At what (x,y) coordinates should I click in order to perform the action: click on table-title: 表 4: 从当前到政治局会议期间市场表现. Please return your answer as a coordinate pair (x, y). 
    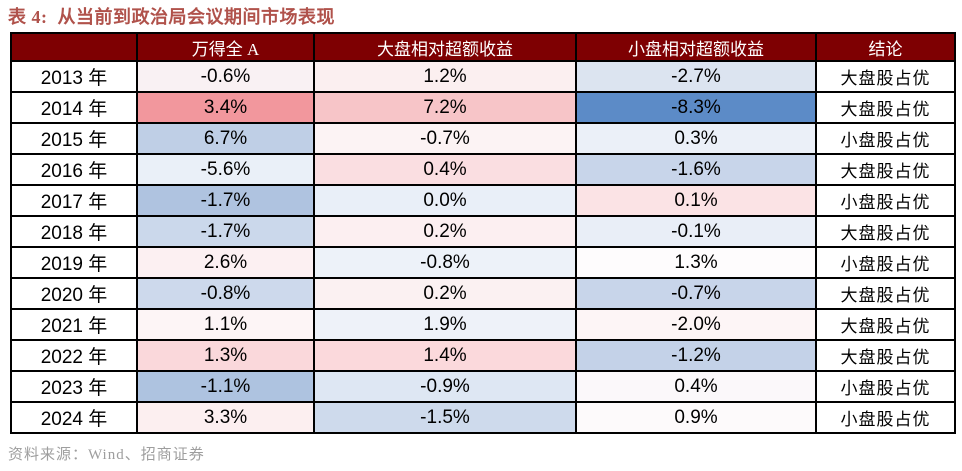
    Looking at the image, I should click on (171, 16).